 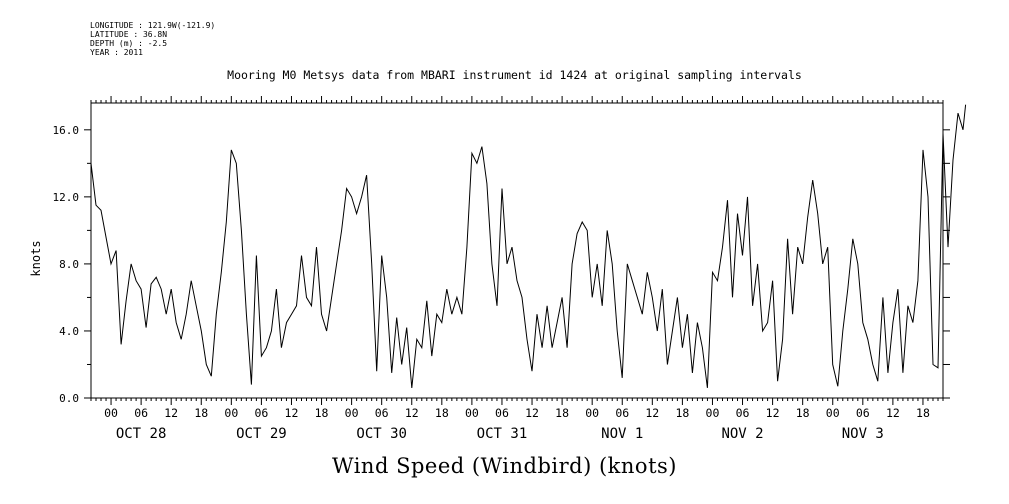 What do you see at coordinates (66, 197) in the screenshot?
I see `y-tick-label: 12.0` at bounding box center [66, 197].